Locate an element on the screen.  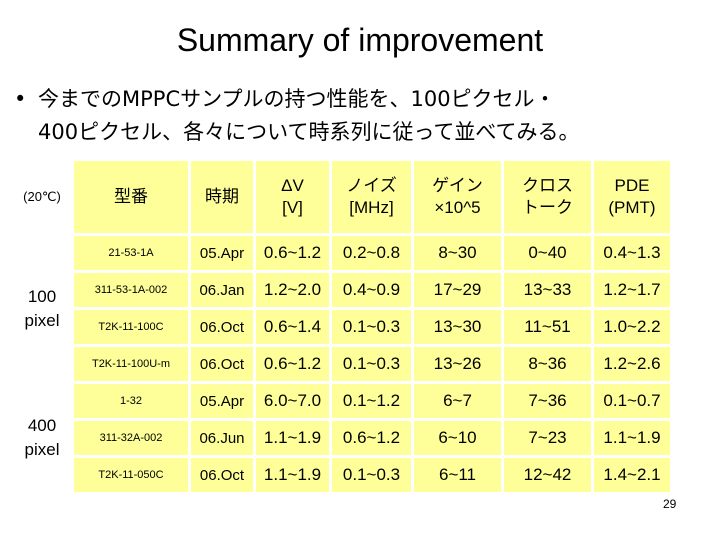
cell-delta-v: 1.2~2.0 is located at coordinates (292, 290).